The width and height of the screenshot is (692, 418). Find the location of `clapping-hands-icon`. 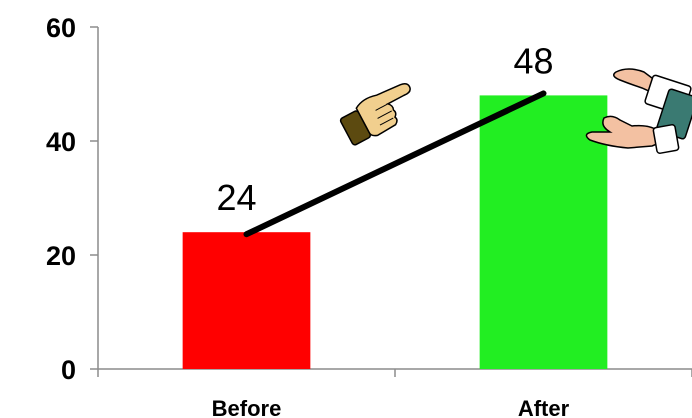

clapping-hands-icon is located at coordinates (638, 111).